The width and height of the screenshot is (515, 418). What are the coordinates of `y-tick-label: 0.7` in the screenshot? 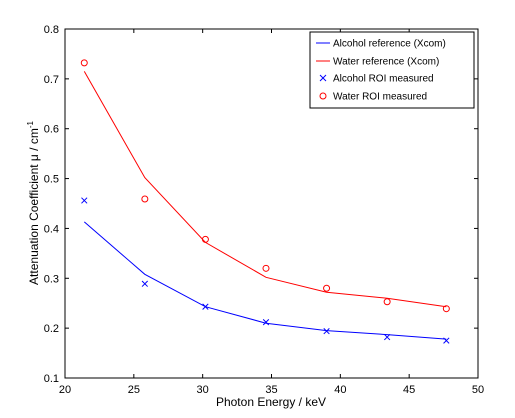 It's located at (51, 80).